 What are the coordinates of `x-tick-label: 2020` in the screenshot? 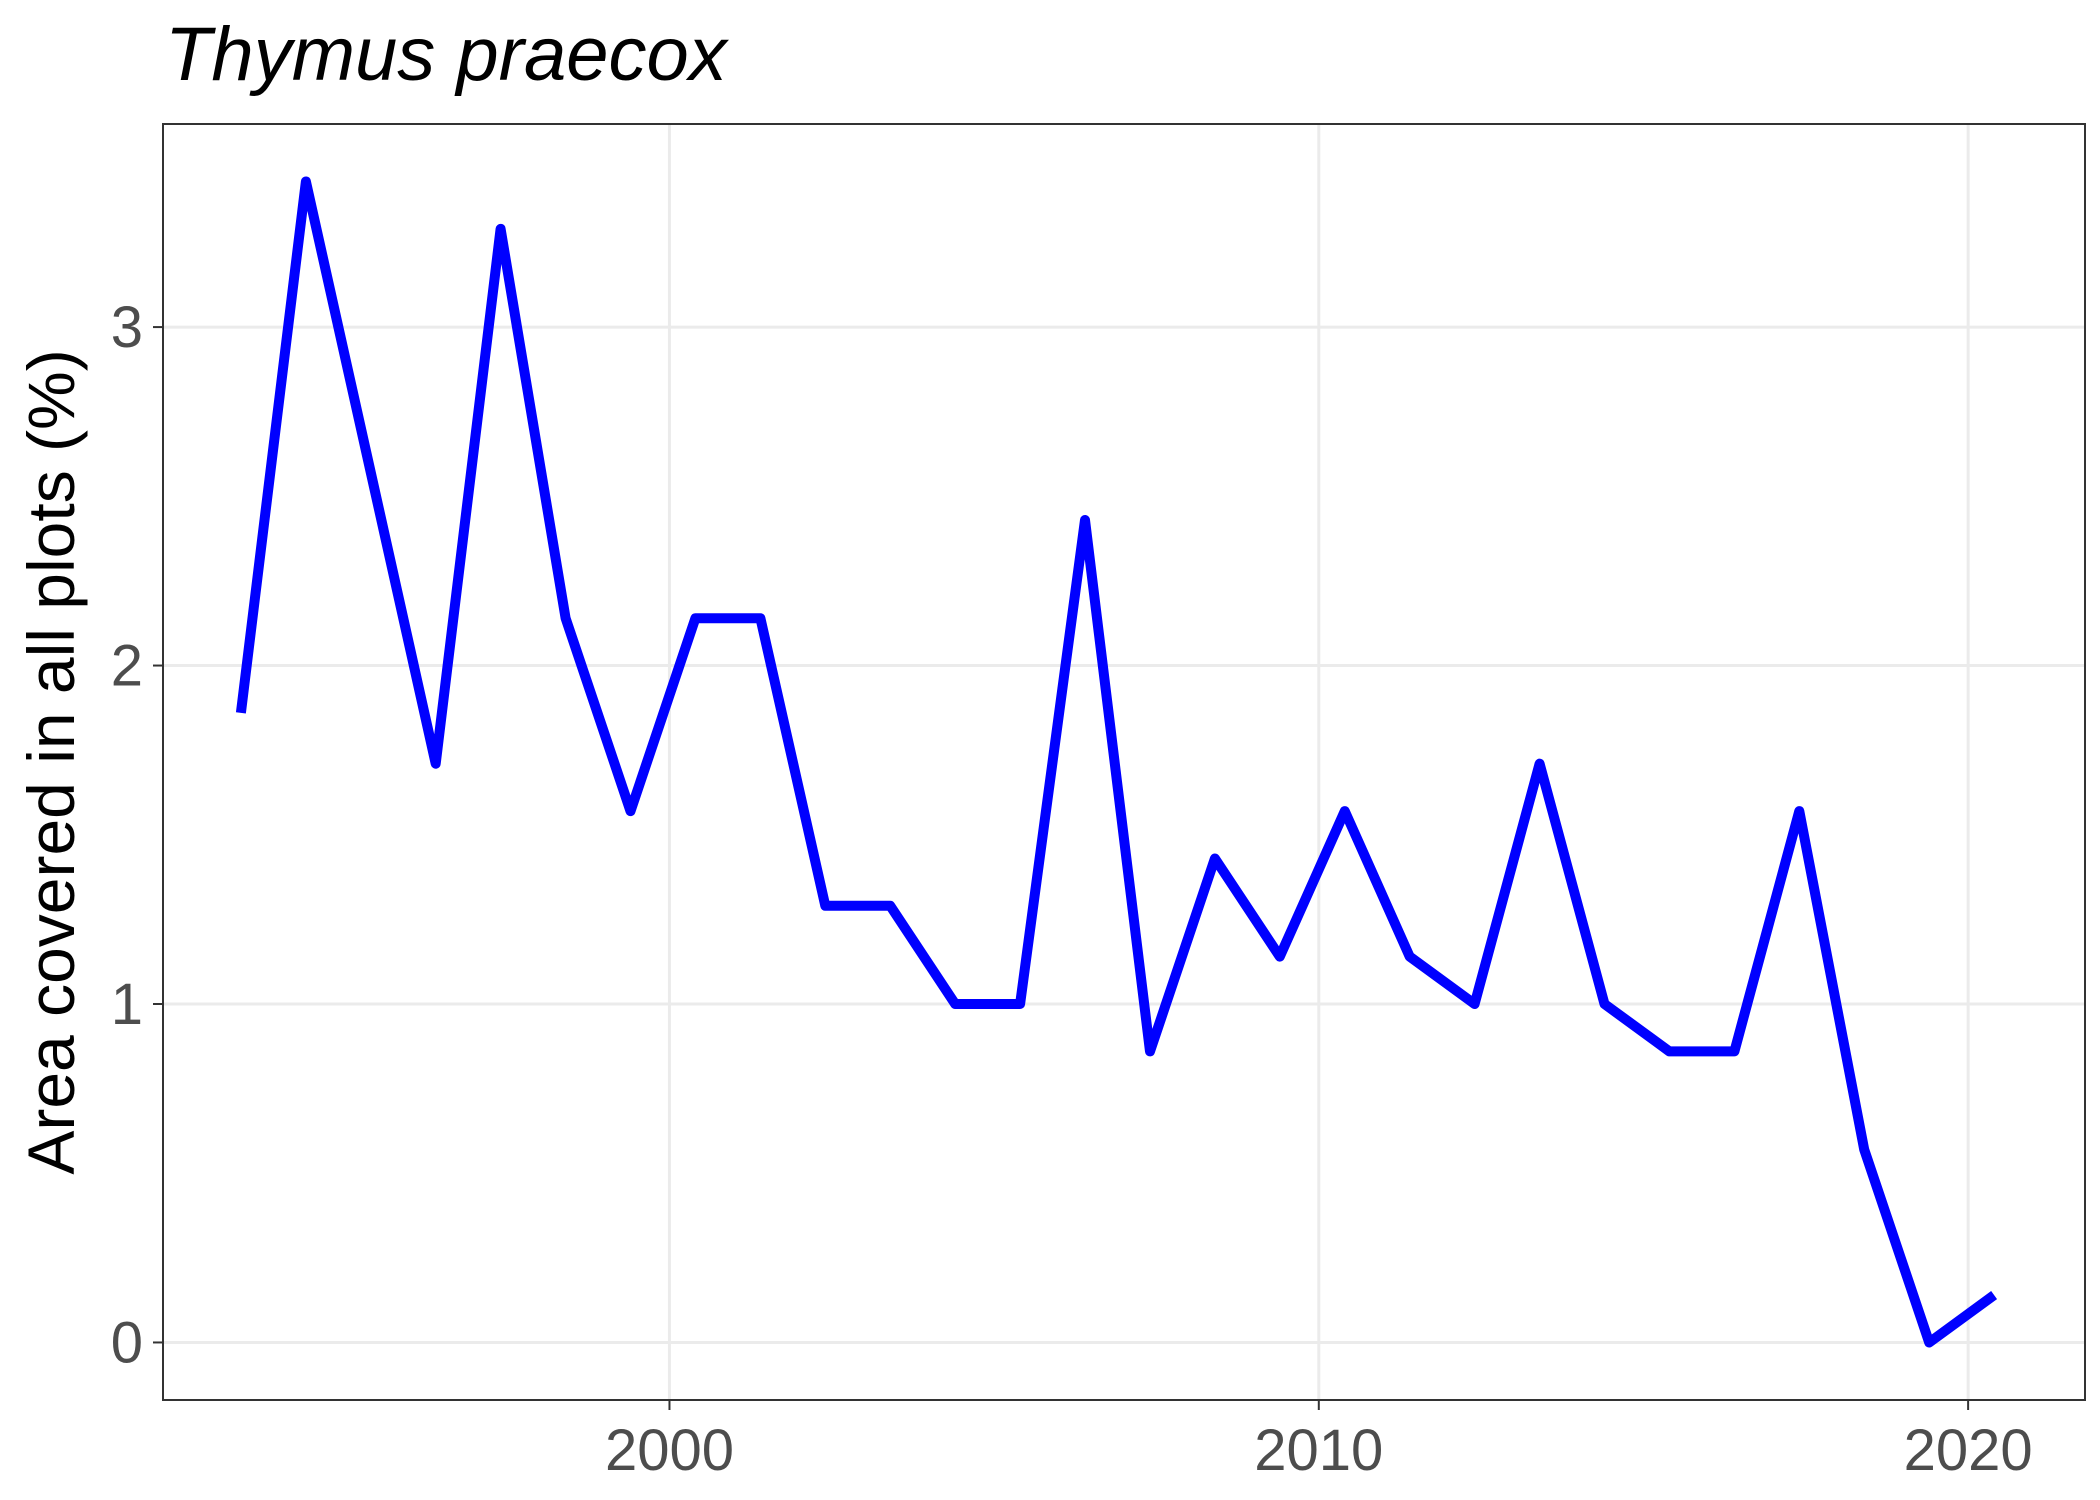 It's located at (1968, 1450).